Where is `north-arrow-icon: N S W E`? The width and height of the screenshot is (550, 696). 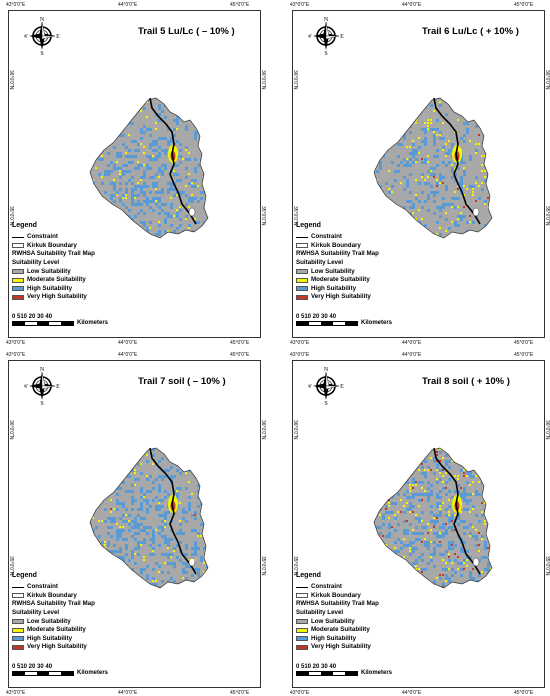
north-arrow-icon: N S W E is located at coordinates (41, 36).